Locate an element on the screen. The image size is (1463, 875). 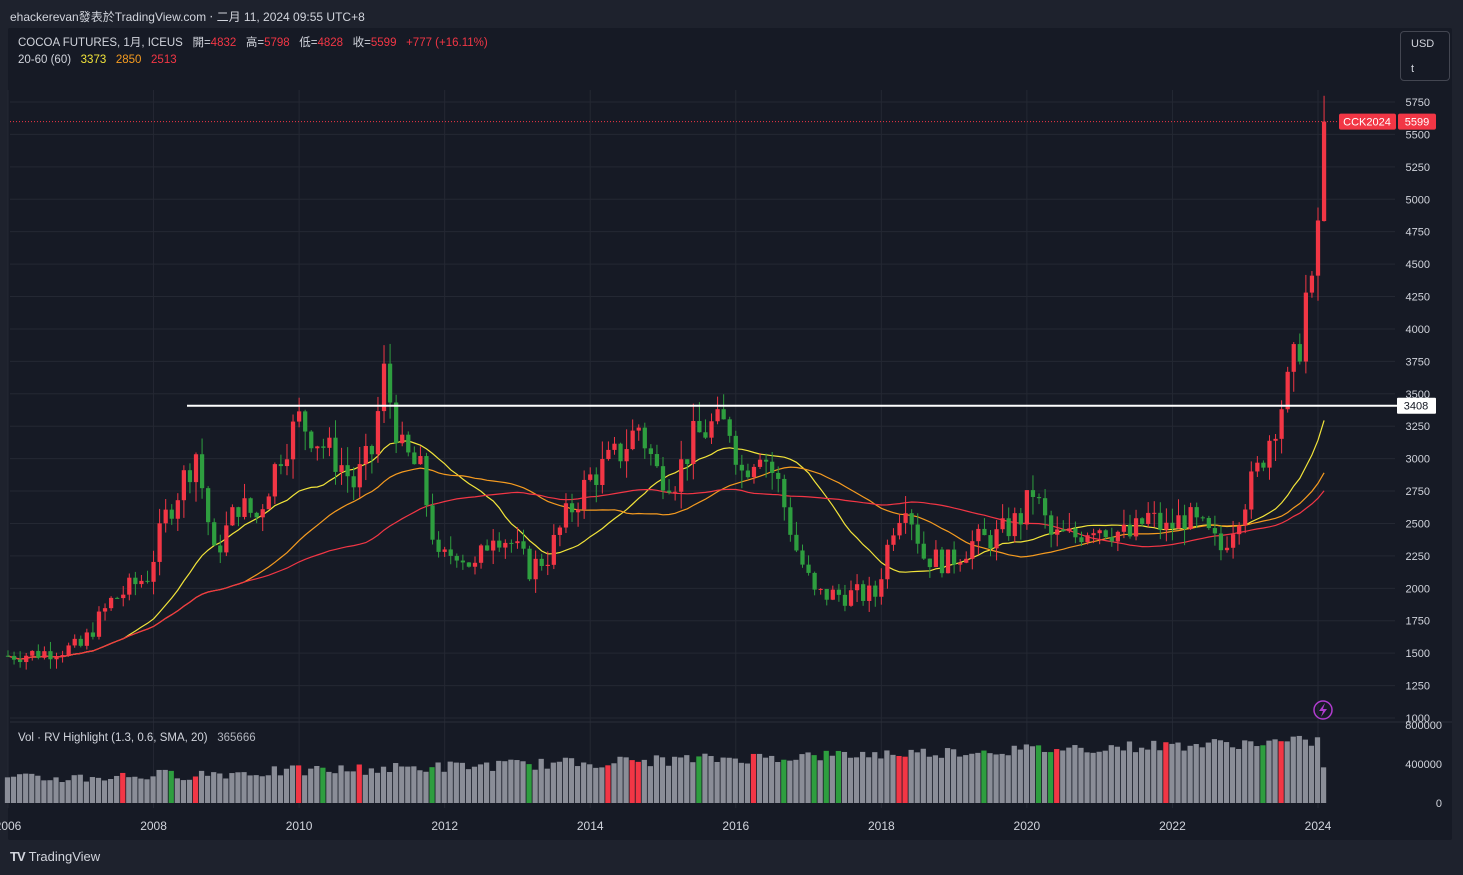
last-price-label: 5599 is located at coordinates (1417, 123).